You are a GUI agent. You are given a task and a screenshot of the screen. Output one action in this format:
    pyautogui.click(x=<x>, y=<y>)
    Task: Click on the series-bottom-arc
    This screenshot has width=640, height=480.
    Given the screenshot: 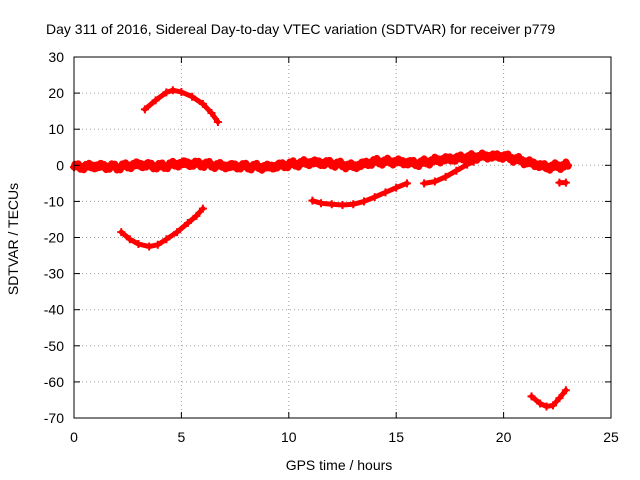 What is the action you would take?
    pyautogui.click(x=548, y=398)
    